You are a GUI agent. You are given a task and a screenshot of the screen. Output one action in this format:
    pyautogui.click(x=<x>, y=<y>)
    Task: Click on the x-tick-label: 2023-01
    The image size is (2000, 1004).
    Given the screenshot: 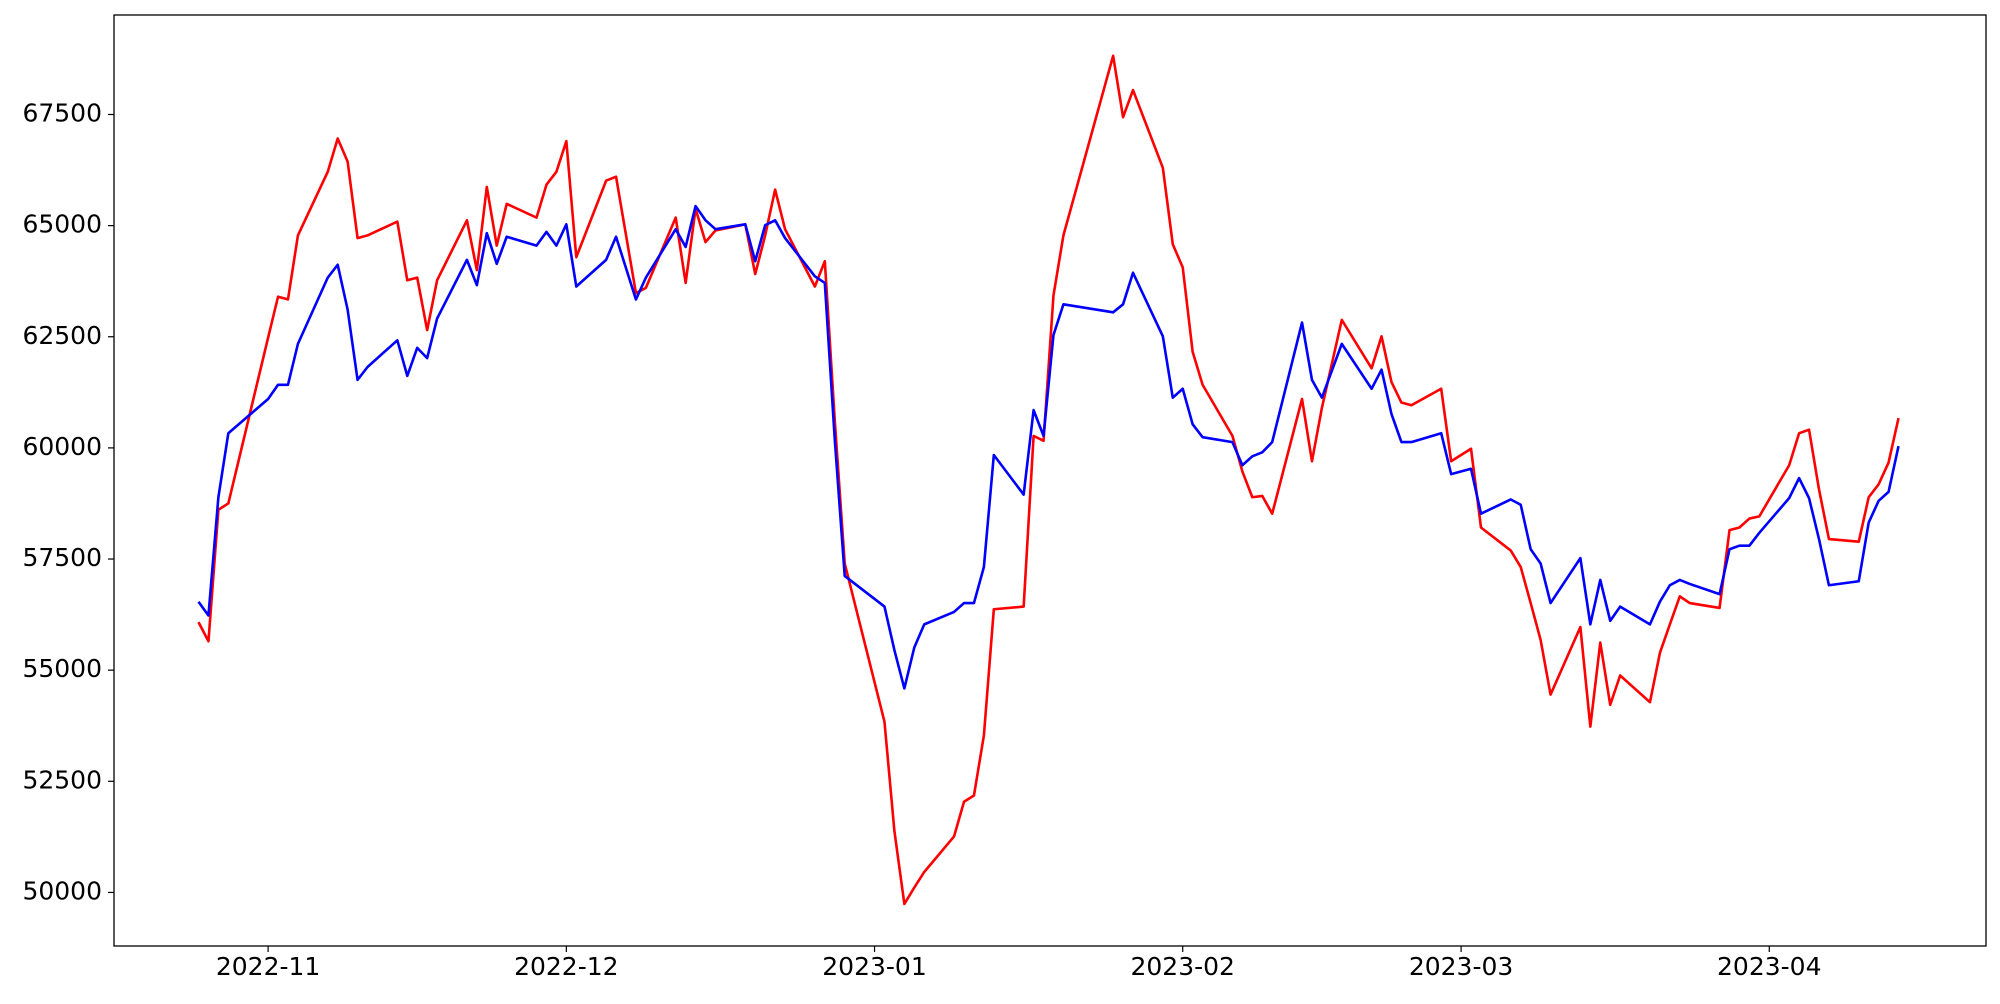 What is the action you would take?
    pyautogui.click(x=874, y=966)
    